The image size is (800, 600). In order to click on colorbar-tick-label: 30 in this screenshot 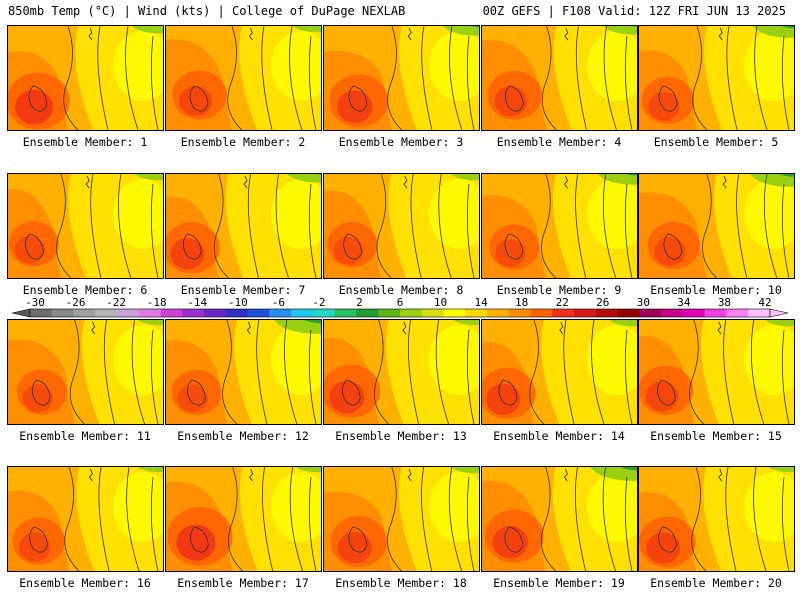, I will do `click(643, 302)`.